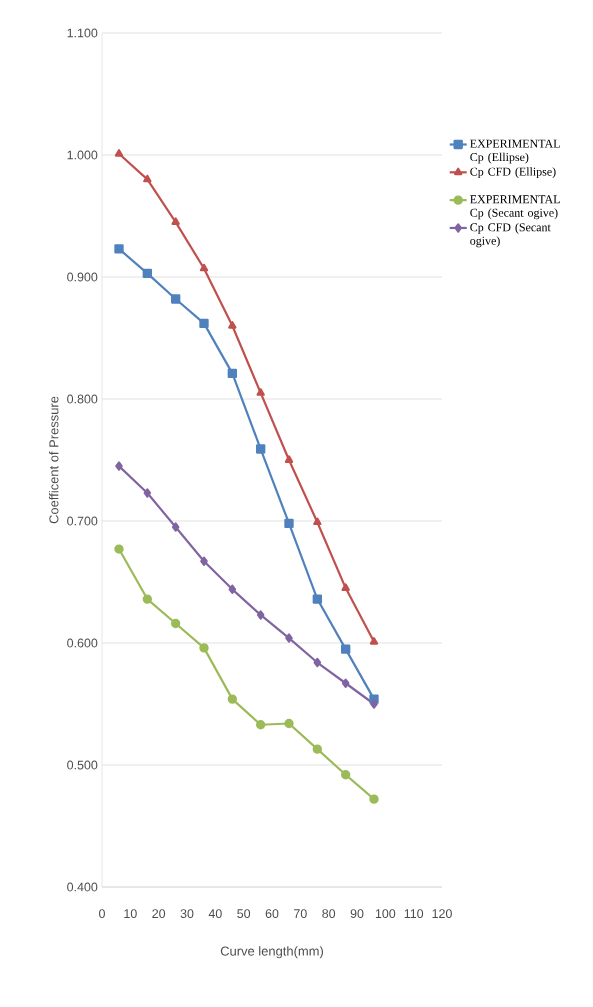 This screenshot has width=593, height=1007. What do you see at coordinates (515, 207) in the screenshot?
I see `legend-label: EXPERIMENTAL Cp (Secant ogive)` at bounding box center [515, 207].